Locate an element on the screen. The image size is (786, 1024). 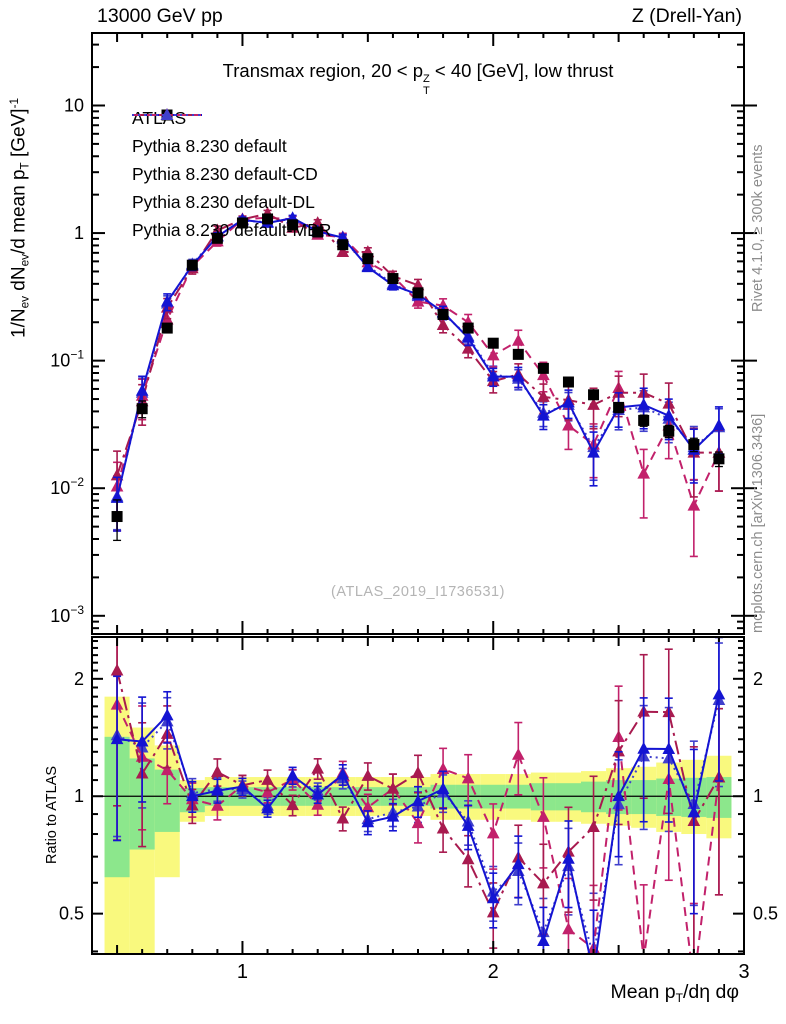
header-beam-energy: 13000 GeV pp is located at coordinates (160, 16).